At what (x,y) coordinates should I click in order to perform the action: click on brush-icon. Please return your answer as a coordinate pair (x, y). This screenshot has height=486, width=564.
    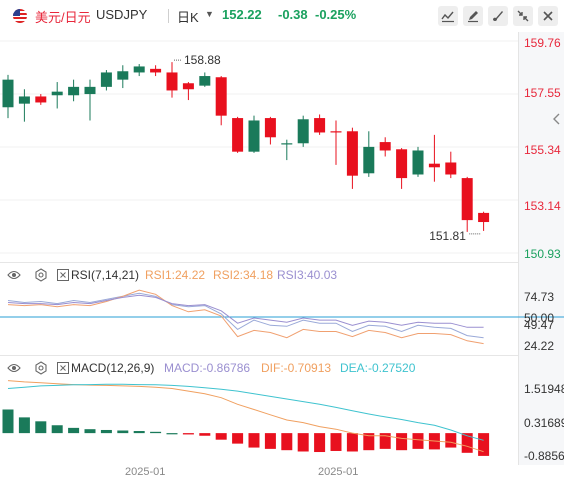
    Looking at the image, I should click on (498, 16).